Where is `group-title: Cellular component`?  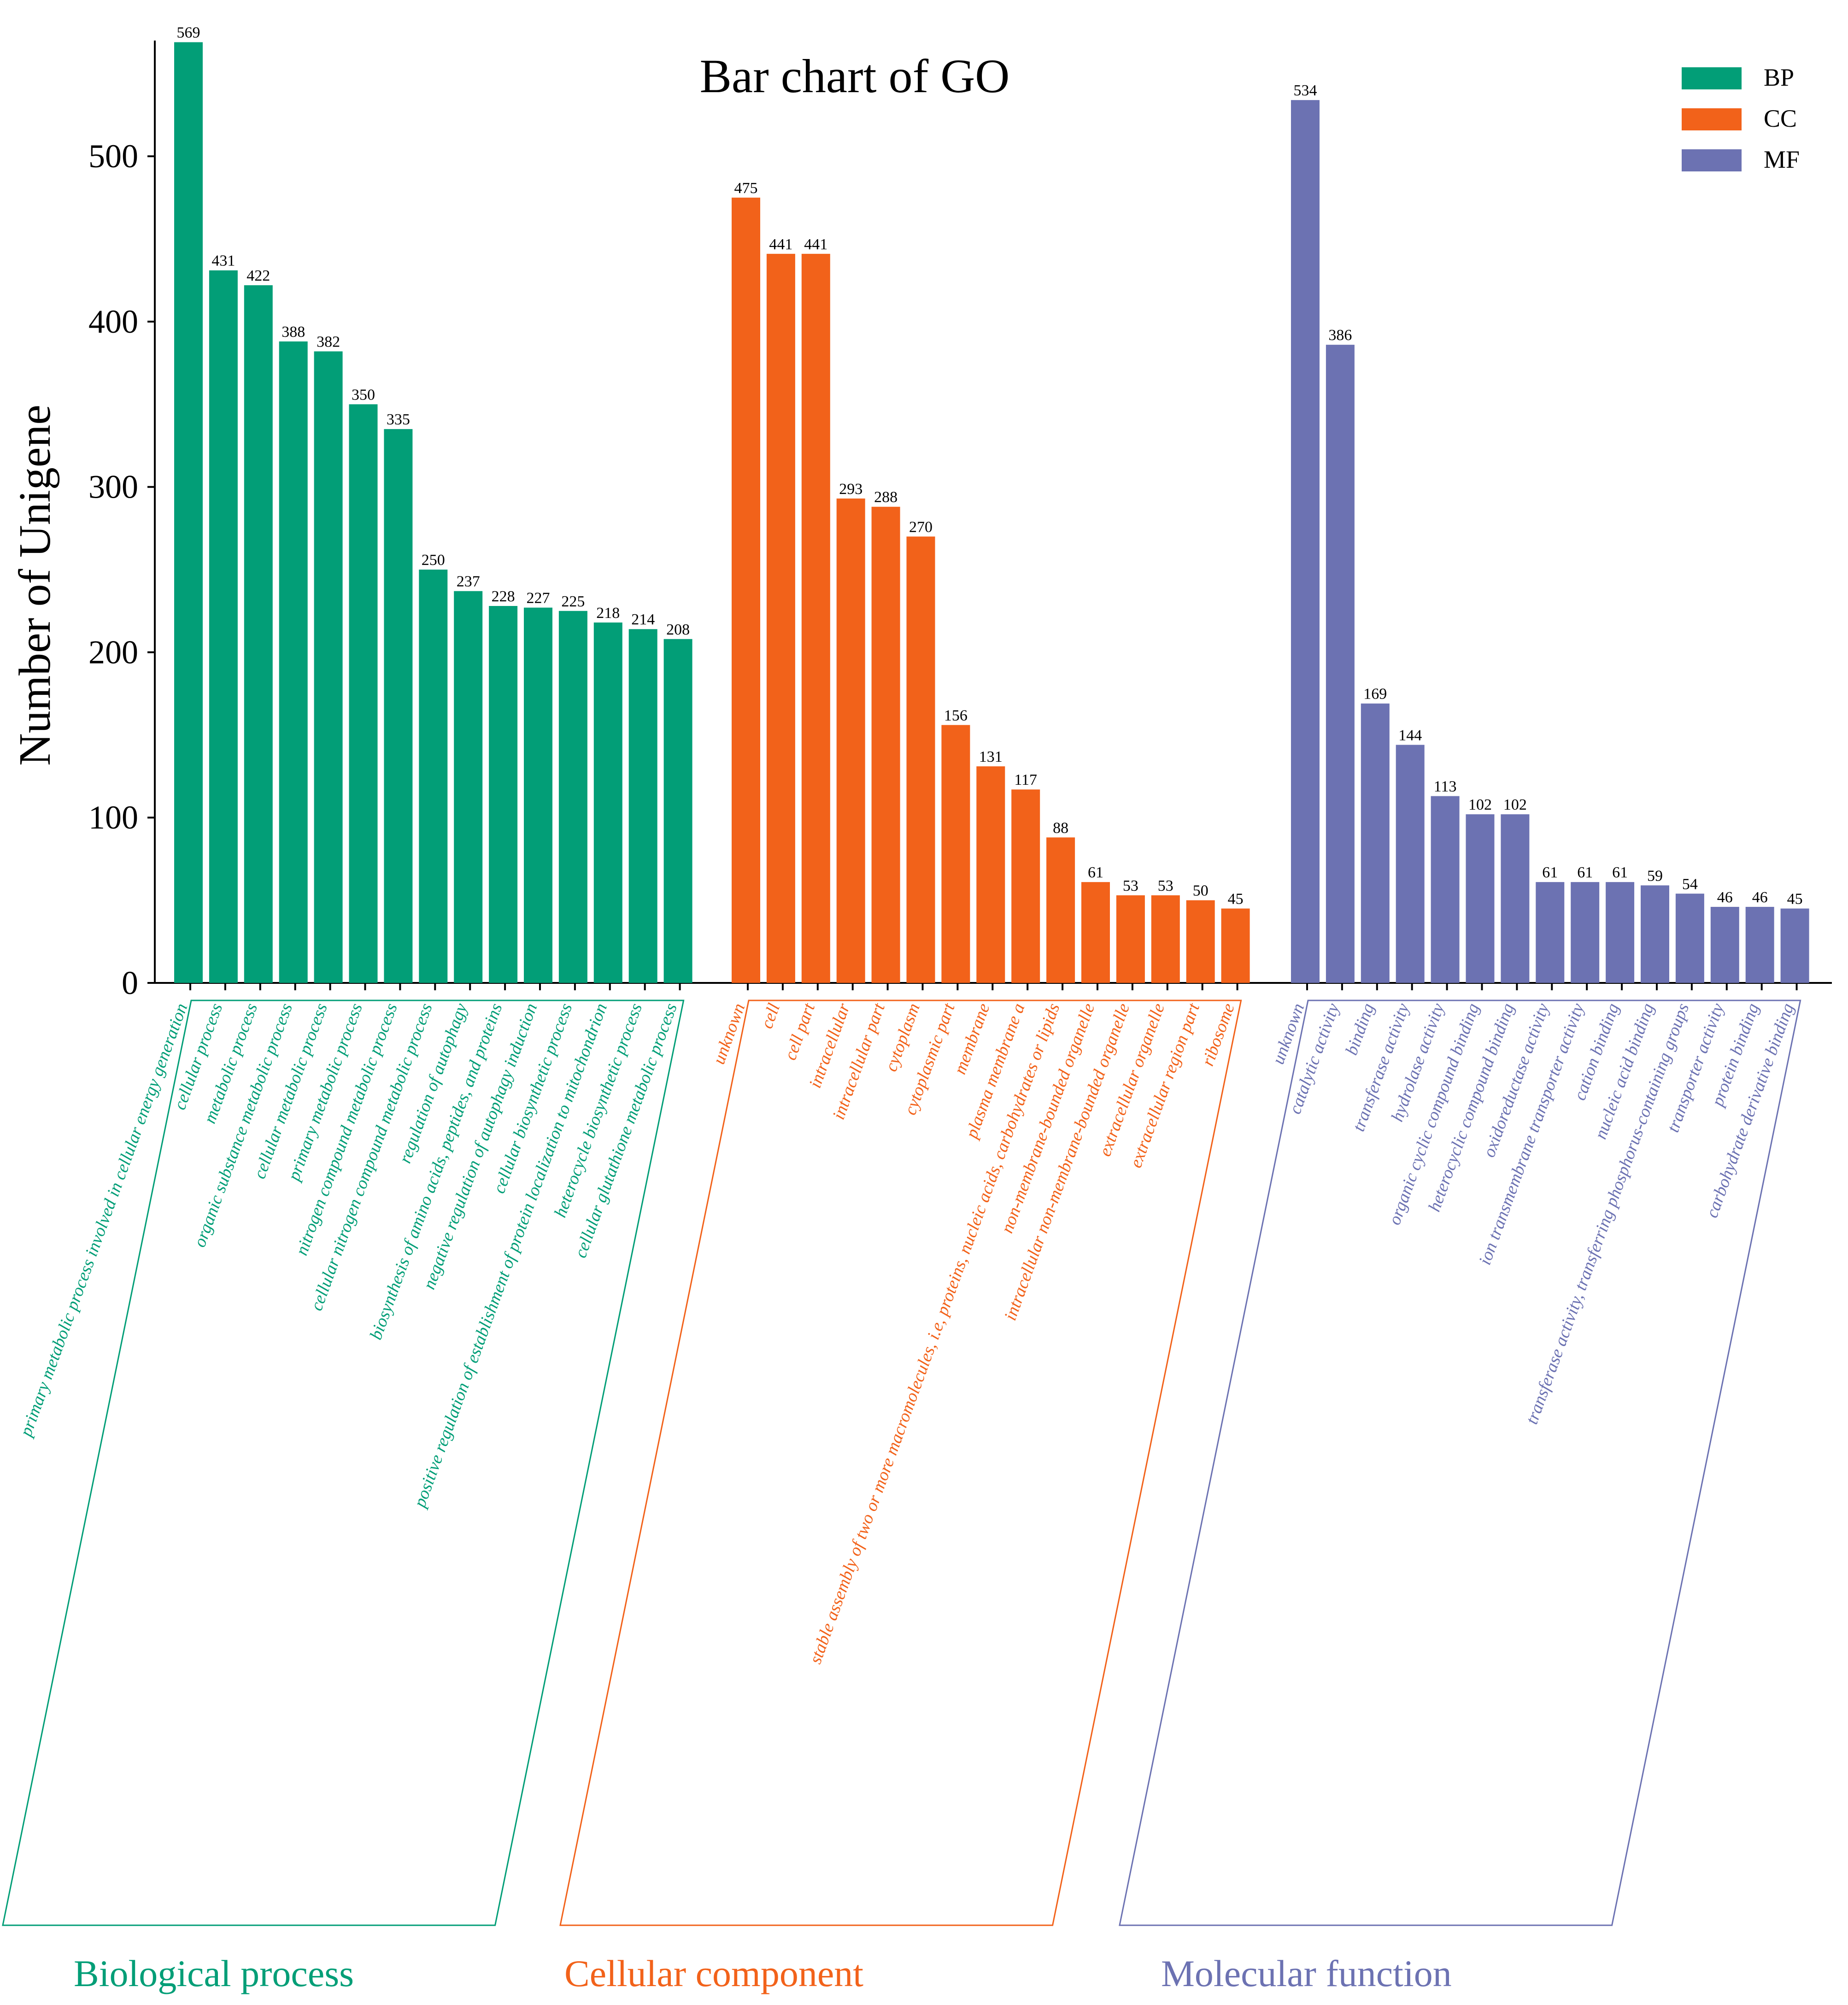
group-title: Cellular component is located at coordinates (713, 1973).